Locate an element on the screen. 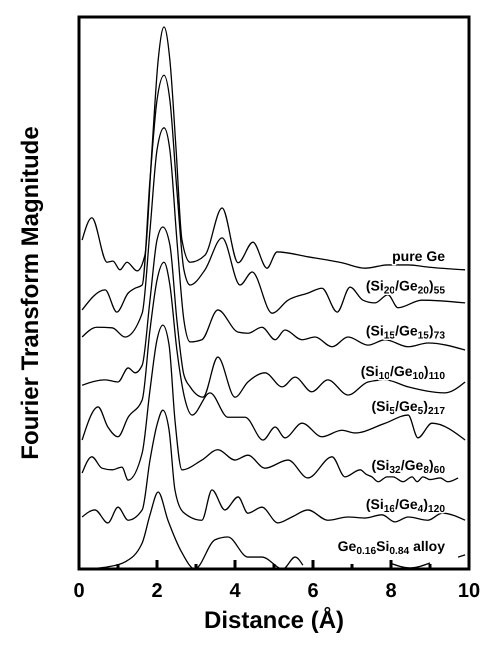 The image size is (483, 645). x-axis-title: Distance (Å) is located at coordinates (274, 620).